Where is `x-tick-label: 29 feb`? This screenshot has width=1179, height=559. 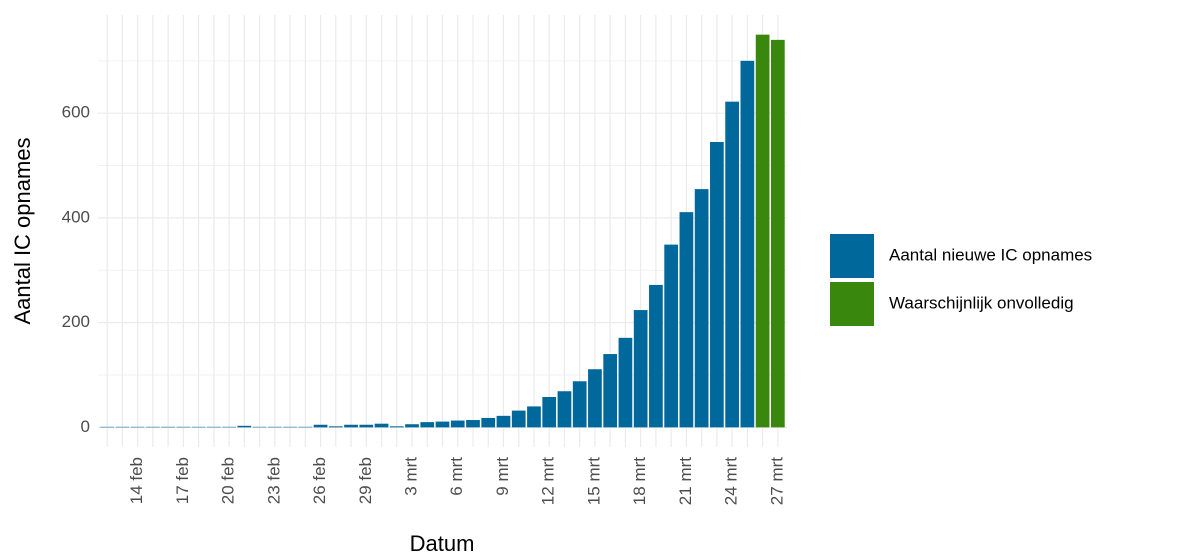
x-tick-label: 29 feb is located at coordinates (365, 480).